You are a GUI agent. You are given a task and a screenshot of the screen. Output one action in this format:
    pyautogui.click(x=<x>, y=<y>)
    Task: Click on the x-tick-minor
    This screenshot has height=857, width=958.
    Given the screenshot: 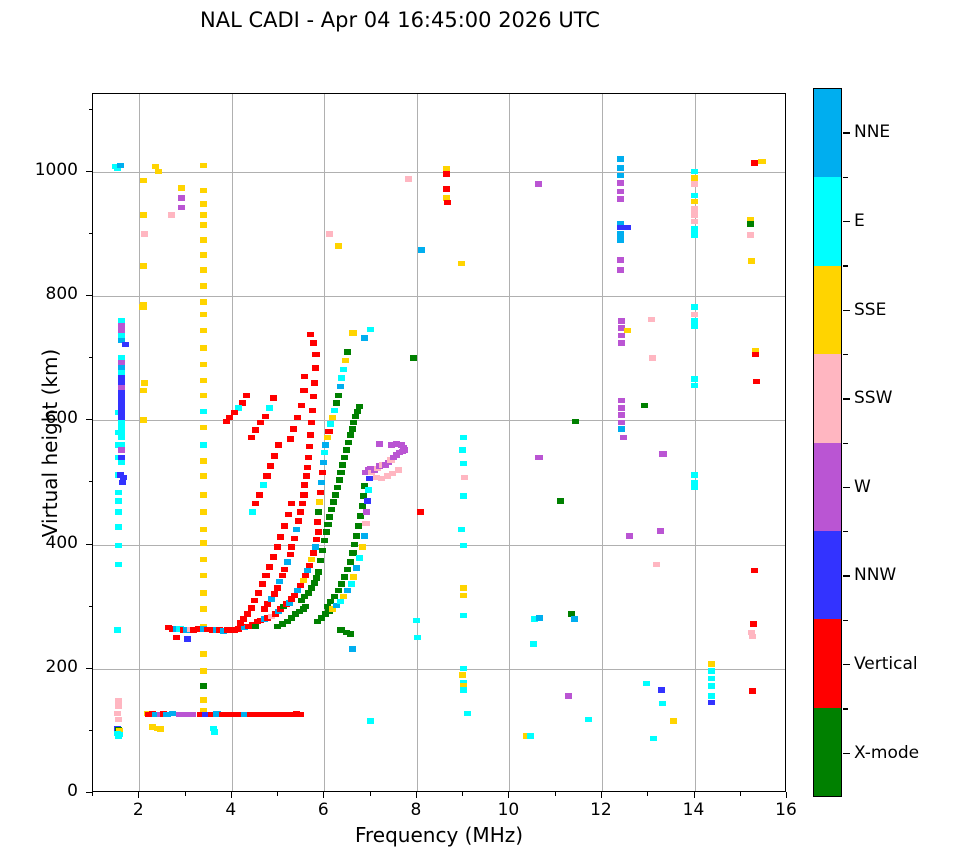 What is the action you would take?
    pyautogui.click(x=185, y=794)
    